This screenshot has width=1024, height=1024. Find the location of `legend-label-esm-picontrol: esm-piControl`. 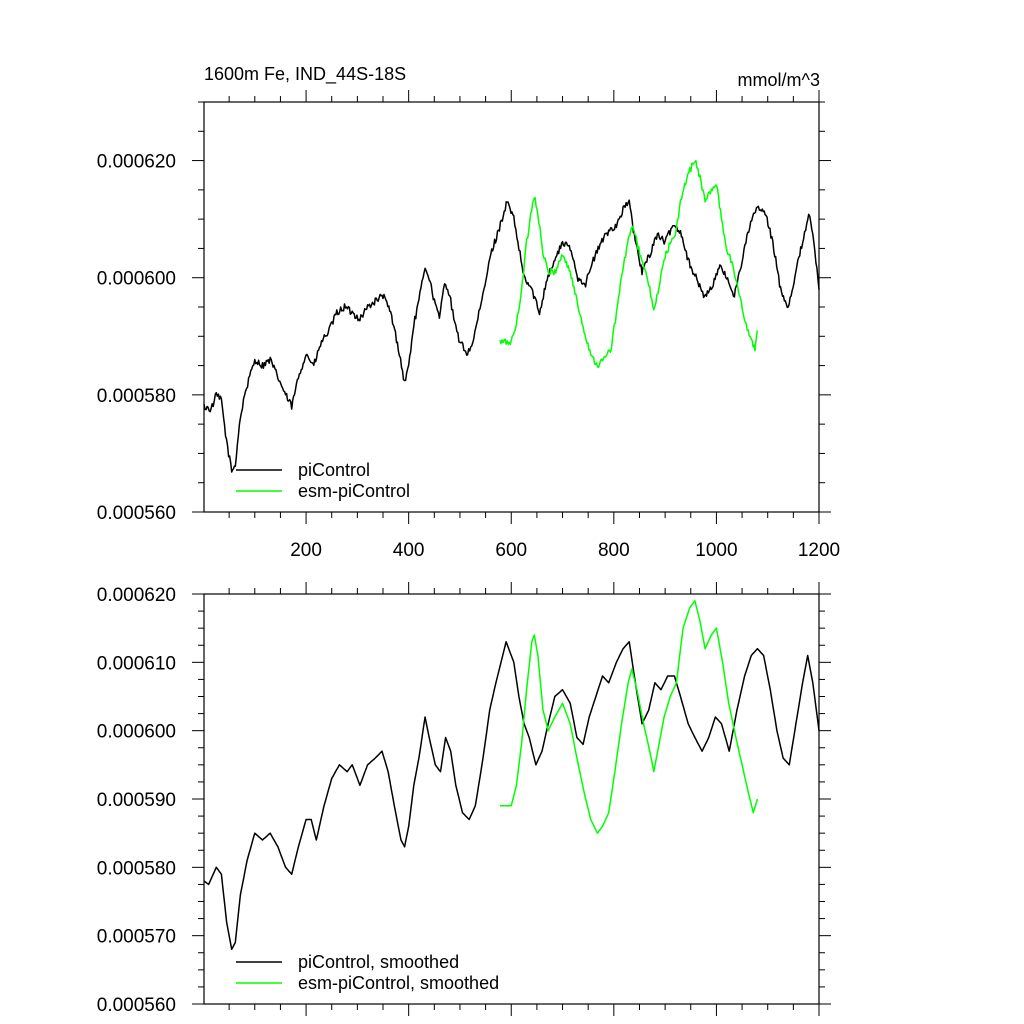

legend-label-esm-picontrol: esm-piControl is located at coordinates (354, 491).